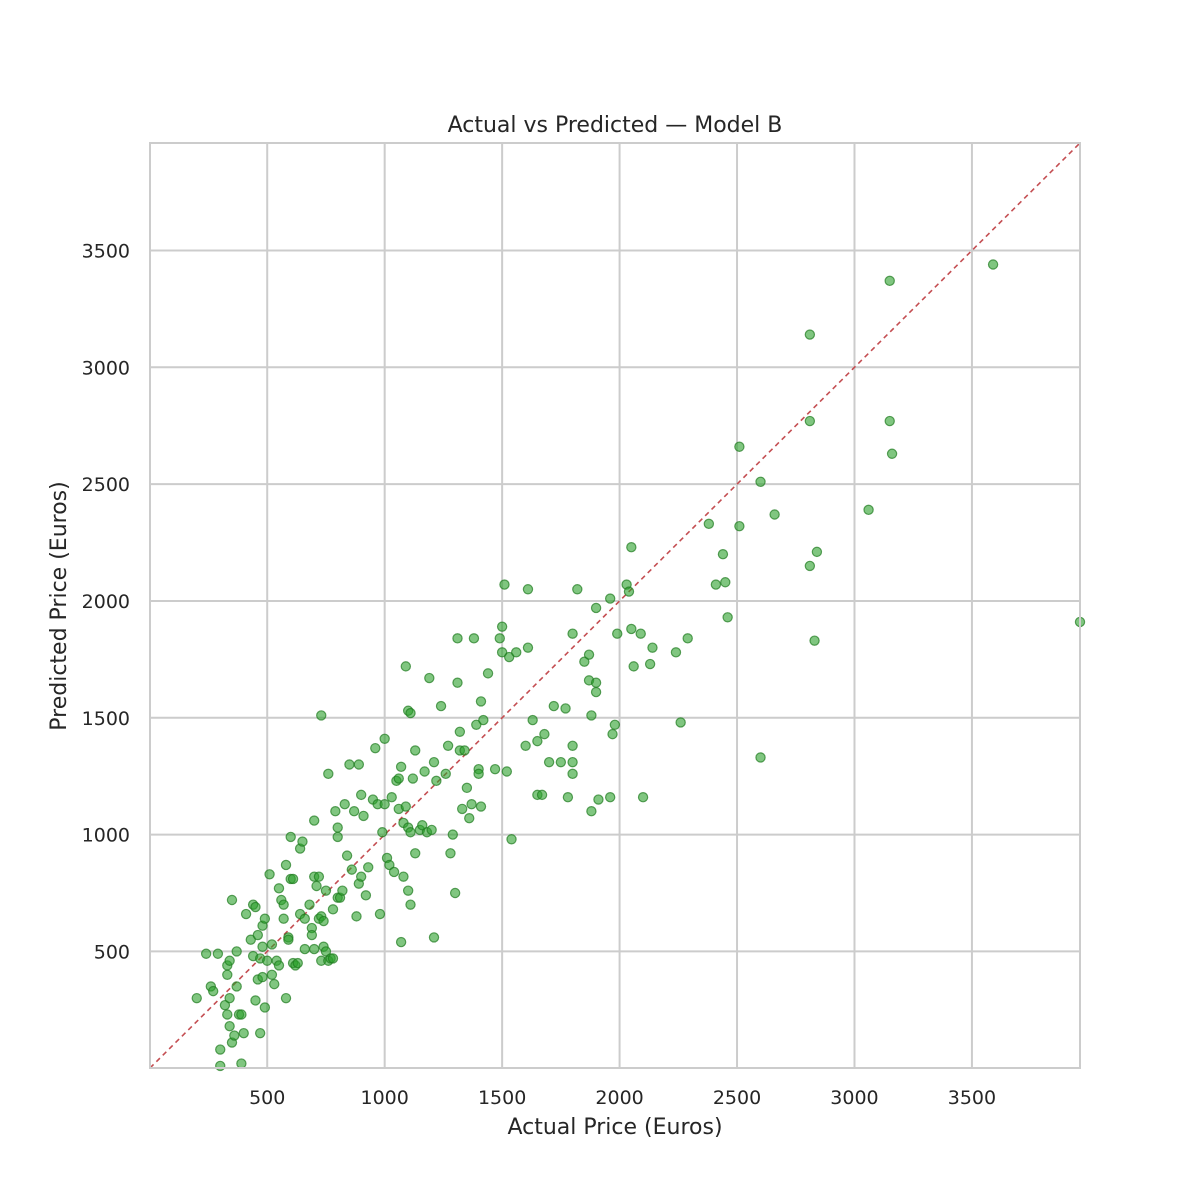  I want to click on y-tick-label: 2500, so click(106, 485).